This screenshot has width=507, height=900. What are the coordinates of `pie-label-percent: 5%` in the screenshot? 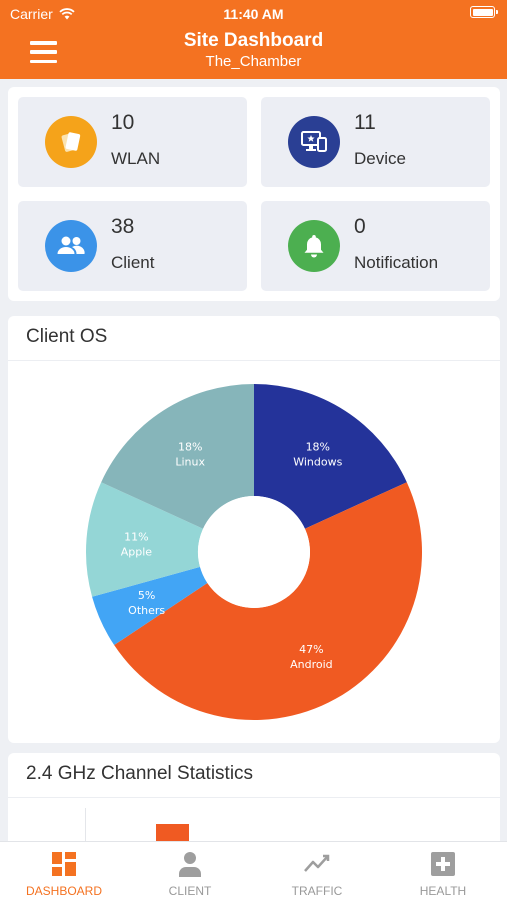 It's located at (146, 595).